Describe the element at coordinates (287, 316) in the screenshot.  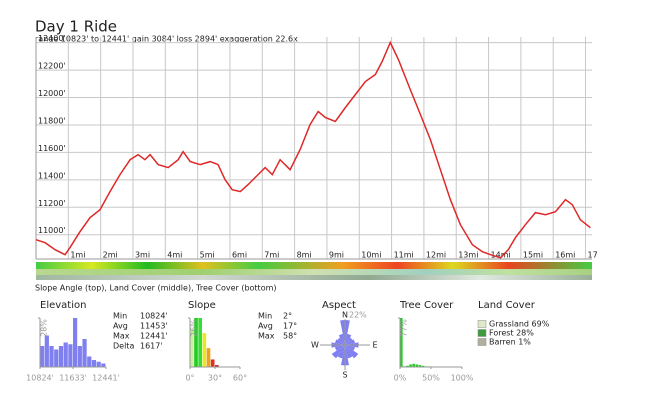
I see `stat-value: 2°` at that location.